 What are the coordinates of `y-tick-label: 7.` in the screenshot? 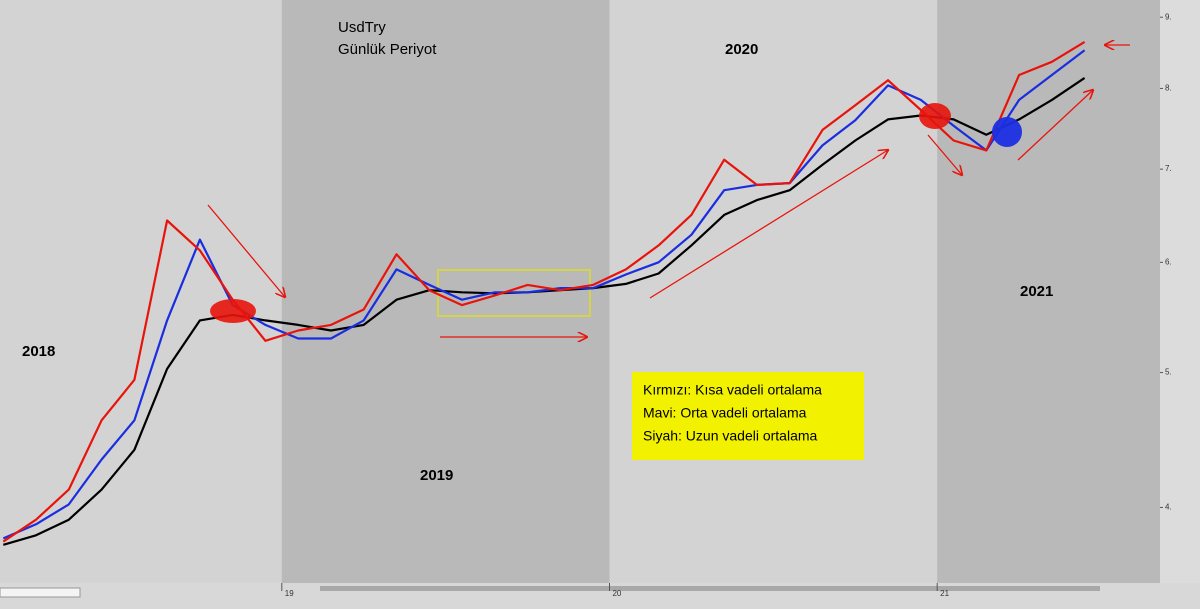 It's located at (1168, 168).